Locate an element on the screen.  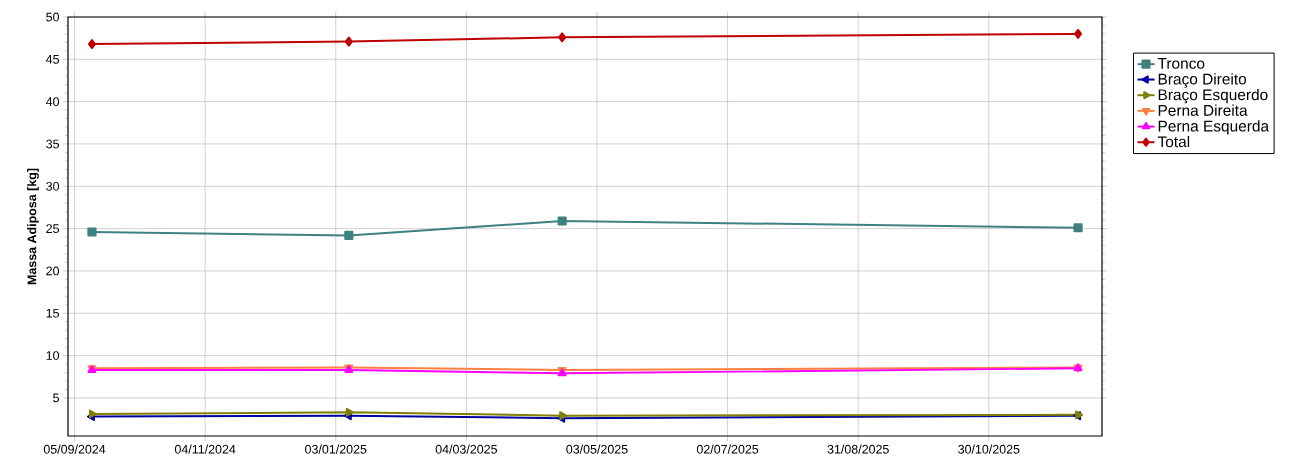
legend-label: Tronco is located at coordinates (1181, 63).